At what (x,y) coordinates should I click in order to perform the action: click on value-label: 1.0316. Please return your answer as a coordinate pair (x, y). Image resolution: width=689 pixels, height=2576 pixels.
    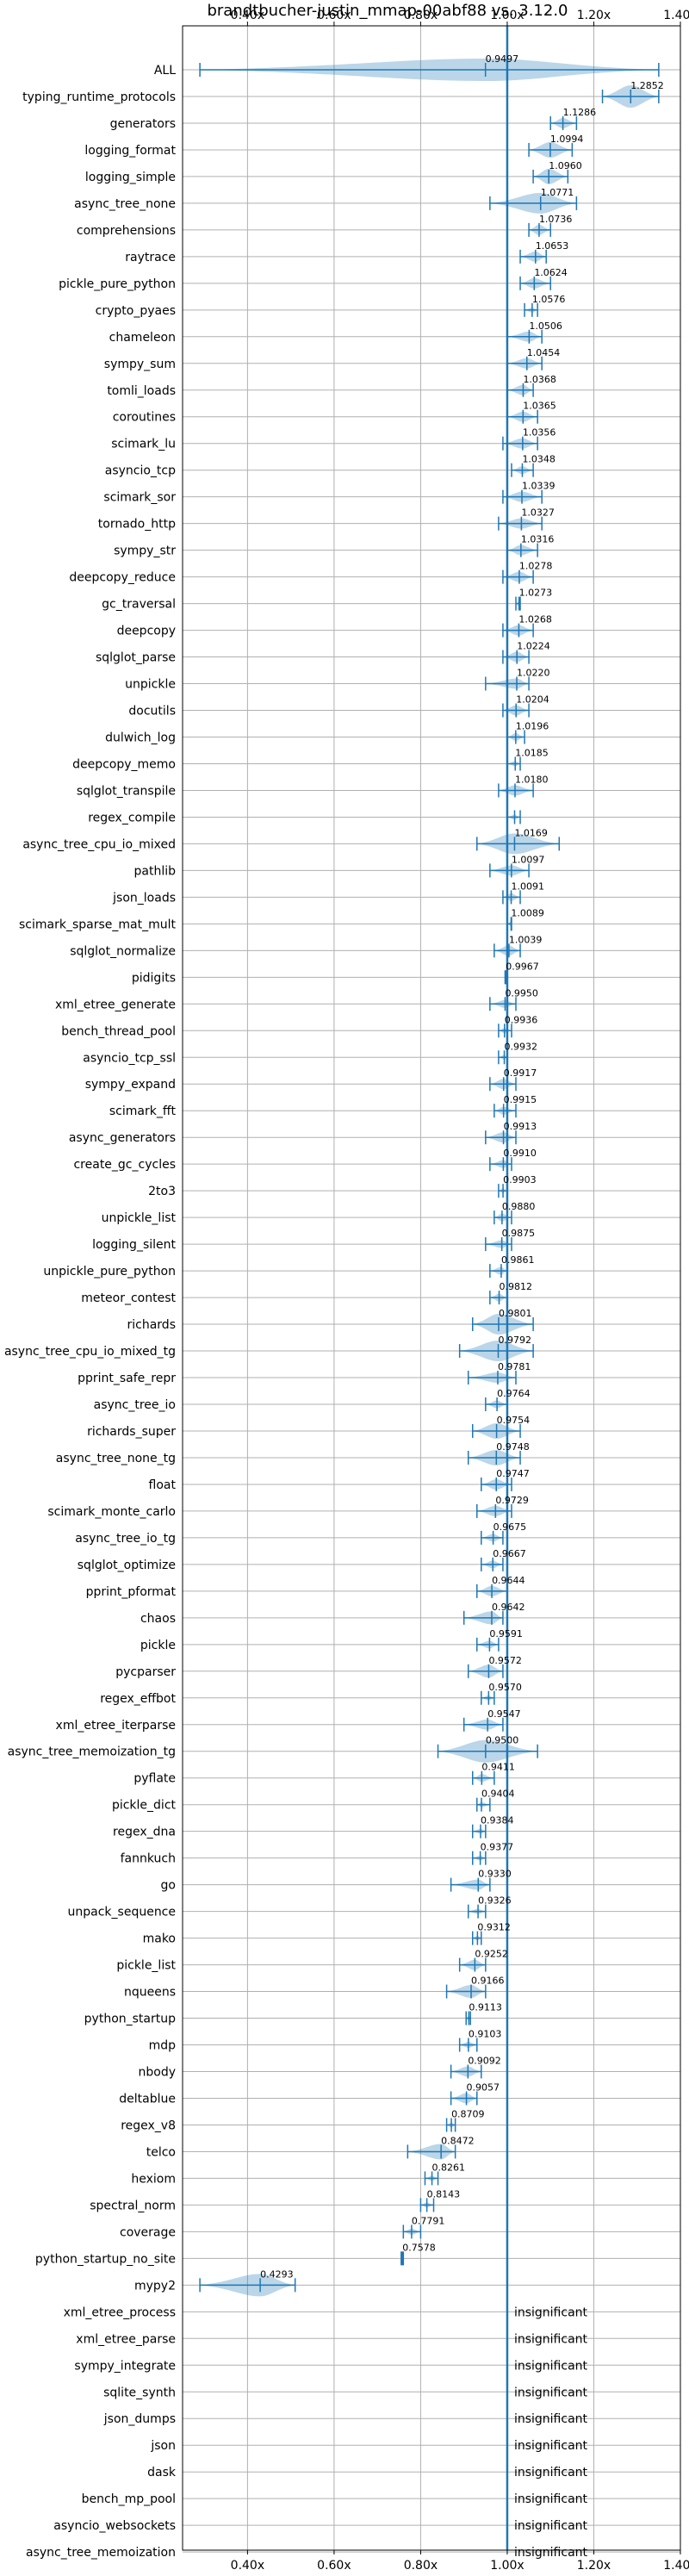
    Looking at the image, I should click on (538, 540).